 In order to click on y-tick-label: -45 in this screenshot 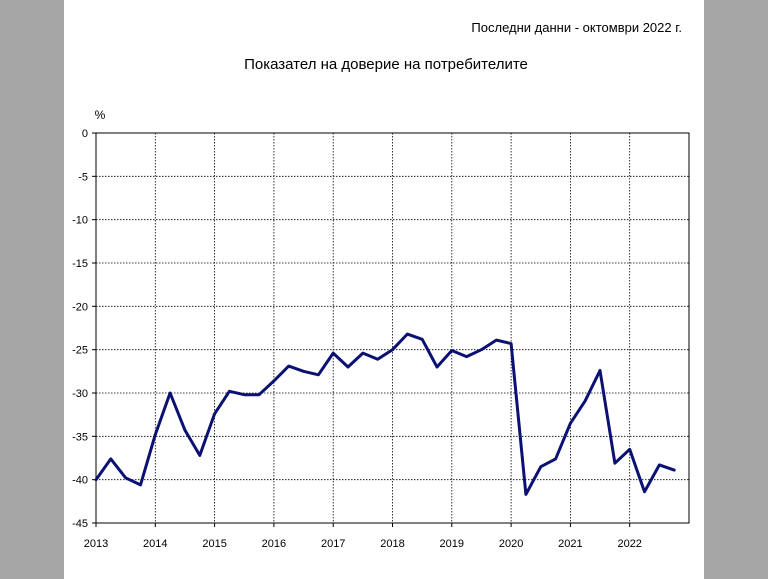, I will do `click(80, 524)`.